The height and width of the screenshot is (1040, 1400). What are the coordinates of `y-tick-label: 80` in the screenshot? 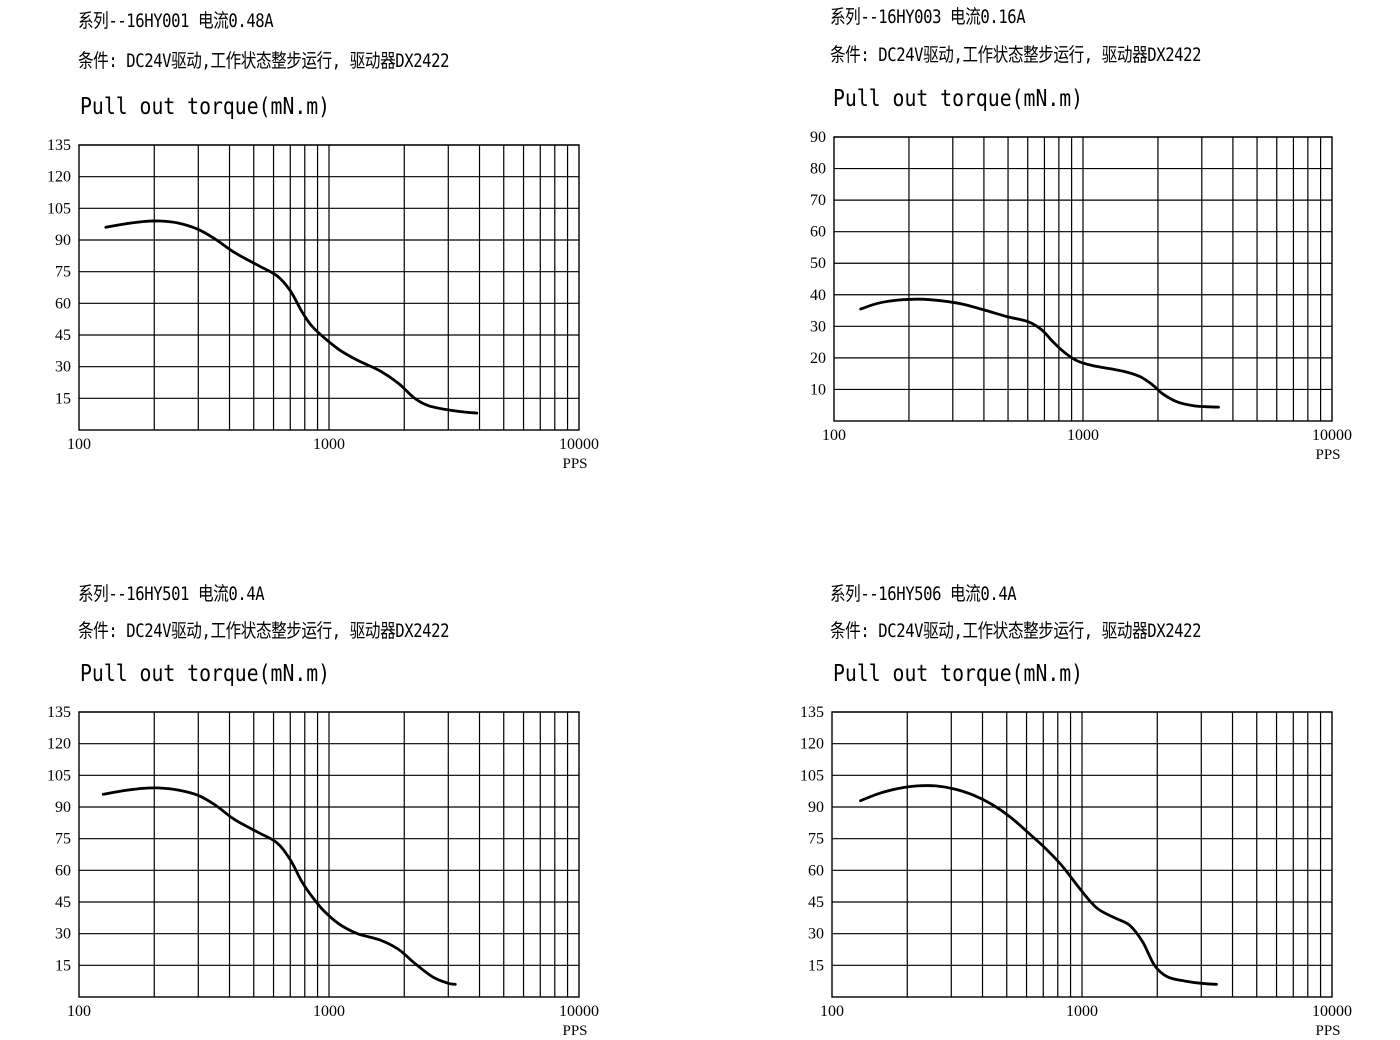 It's located at (818, 169).